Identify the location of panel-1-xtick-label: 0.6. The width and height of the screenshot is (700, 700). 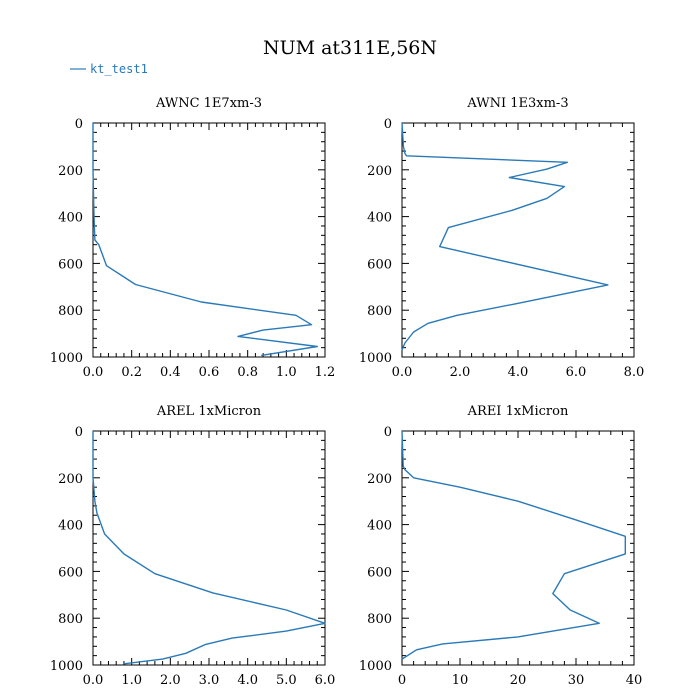
(209, 372).